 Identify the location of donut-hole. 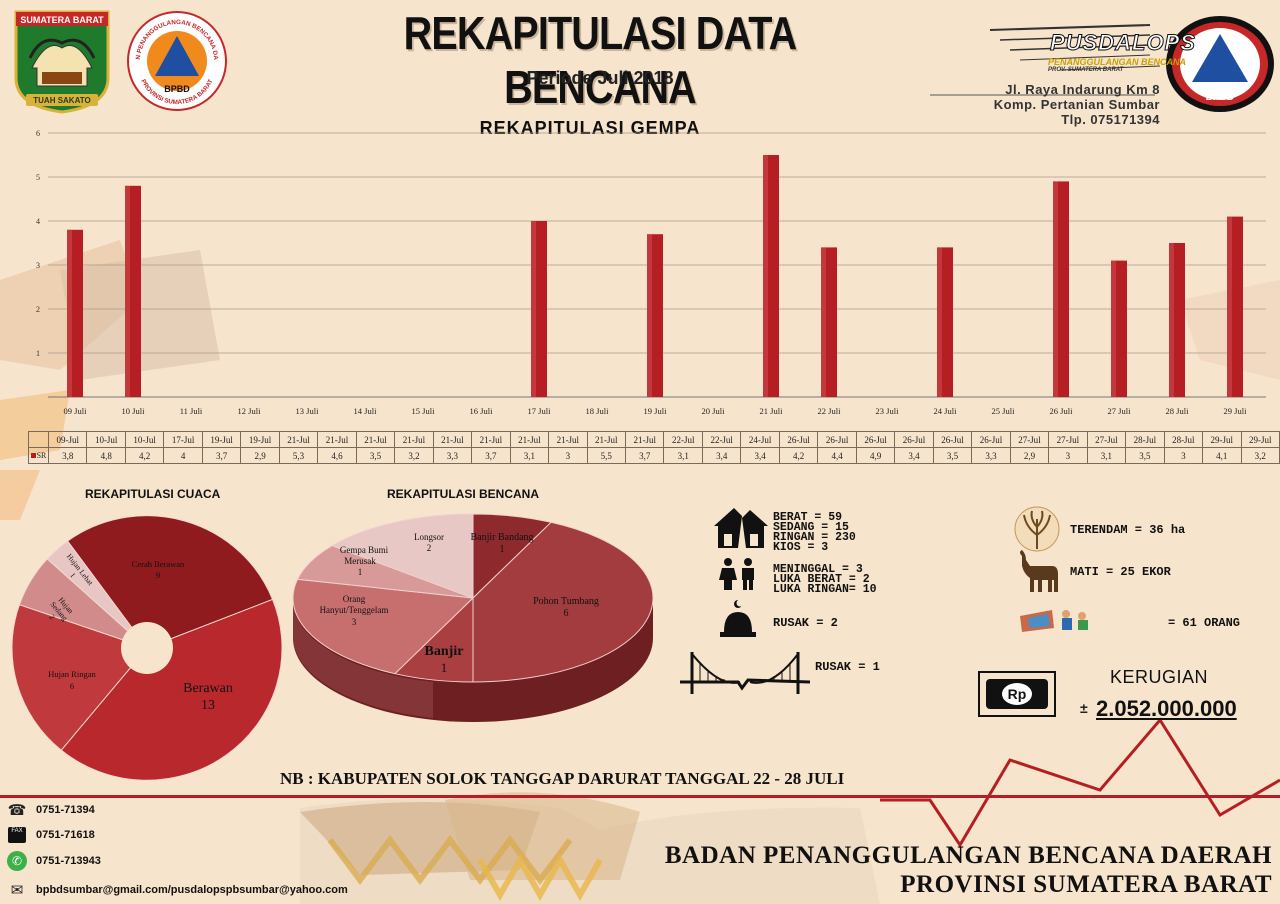
(147, 648).